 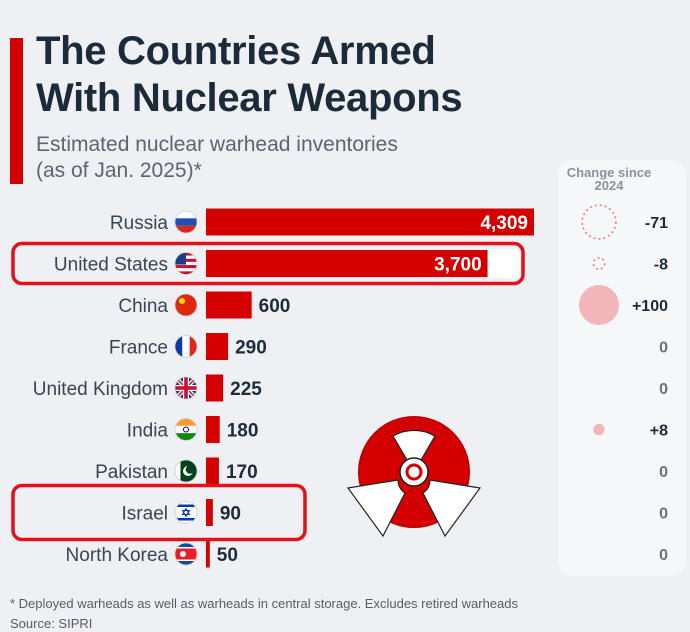 What do you see at coordinates (186, 512) in the screenshot?
I see `flag-israel-icon` at bounding box center [186, 512].